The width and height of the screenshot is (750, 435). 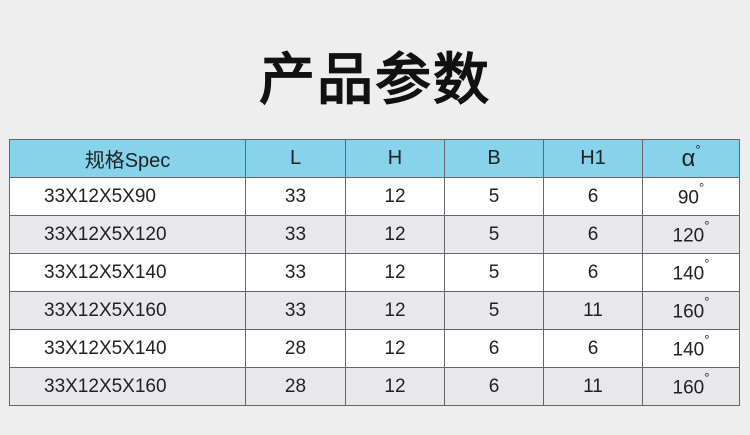 I want to click on alpha-symbol: α, so click(x=688, y=158).